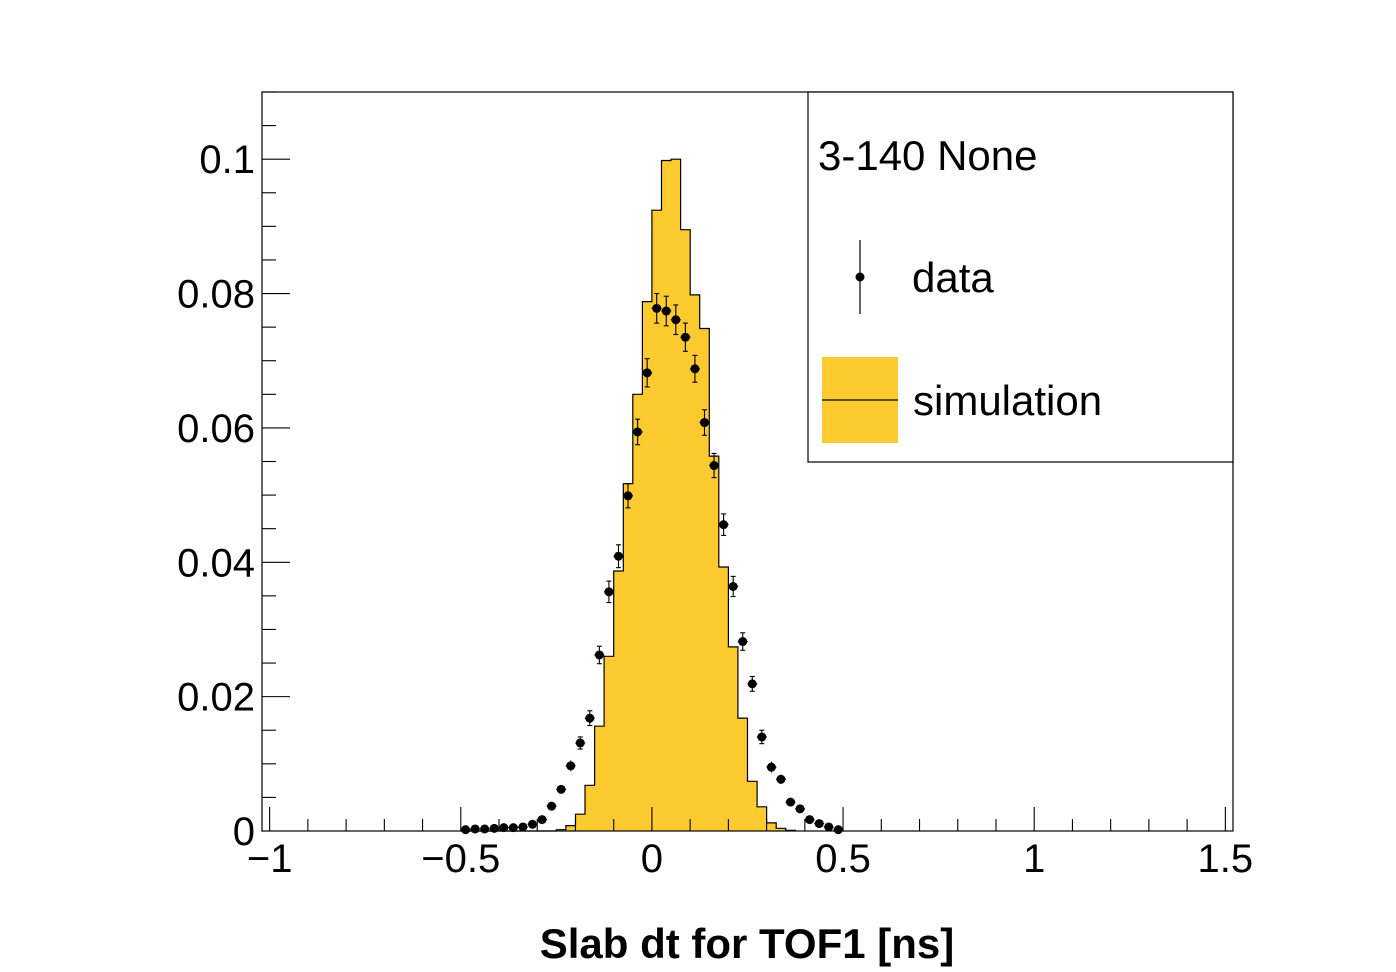 This screenshot has height=972, width=1396. What do you see at coordinates (216, 698) in the screenshot?
I see `y-tick-label: 0.02` at bounding box center [216, 698].